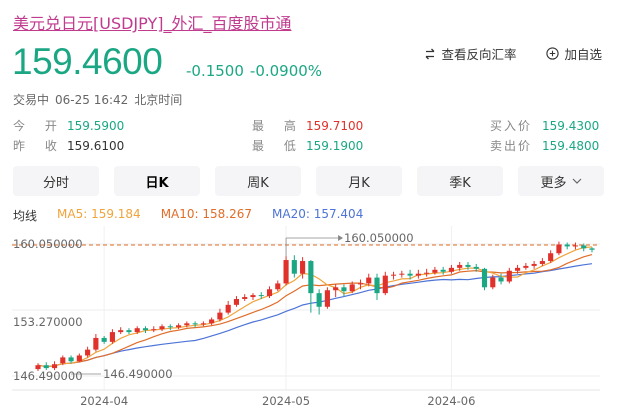 The height and width of the screenshot is (420, 624). What do you see at coordinates (48, 244) in the screenshot?
I see `y-tick-label: 160.050000` at bounding box center [48, 244].